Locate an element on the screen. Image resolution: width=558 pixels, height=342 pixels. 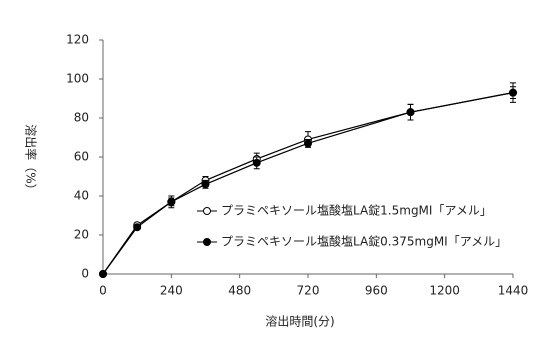
y-tick-label: 80 is located at coordinates (81, 118).